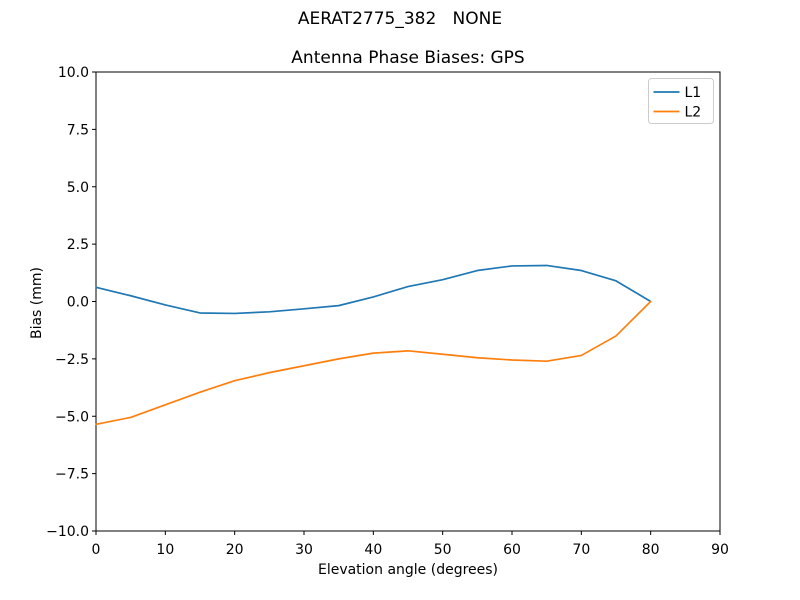  What do you see at coordinates (72, 417) in the screenshot?
I see `y-tick-label: −5.0` at bounding box center [72, 417].